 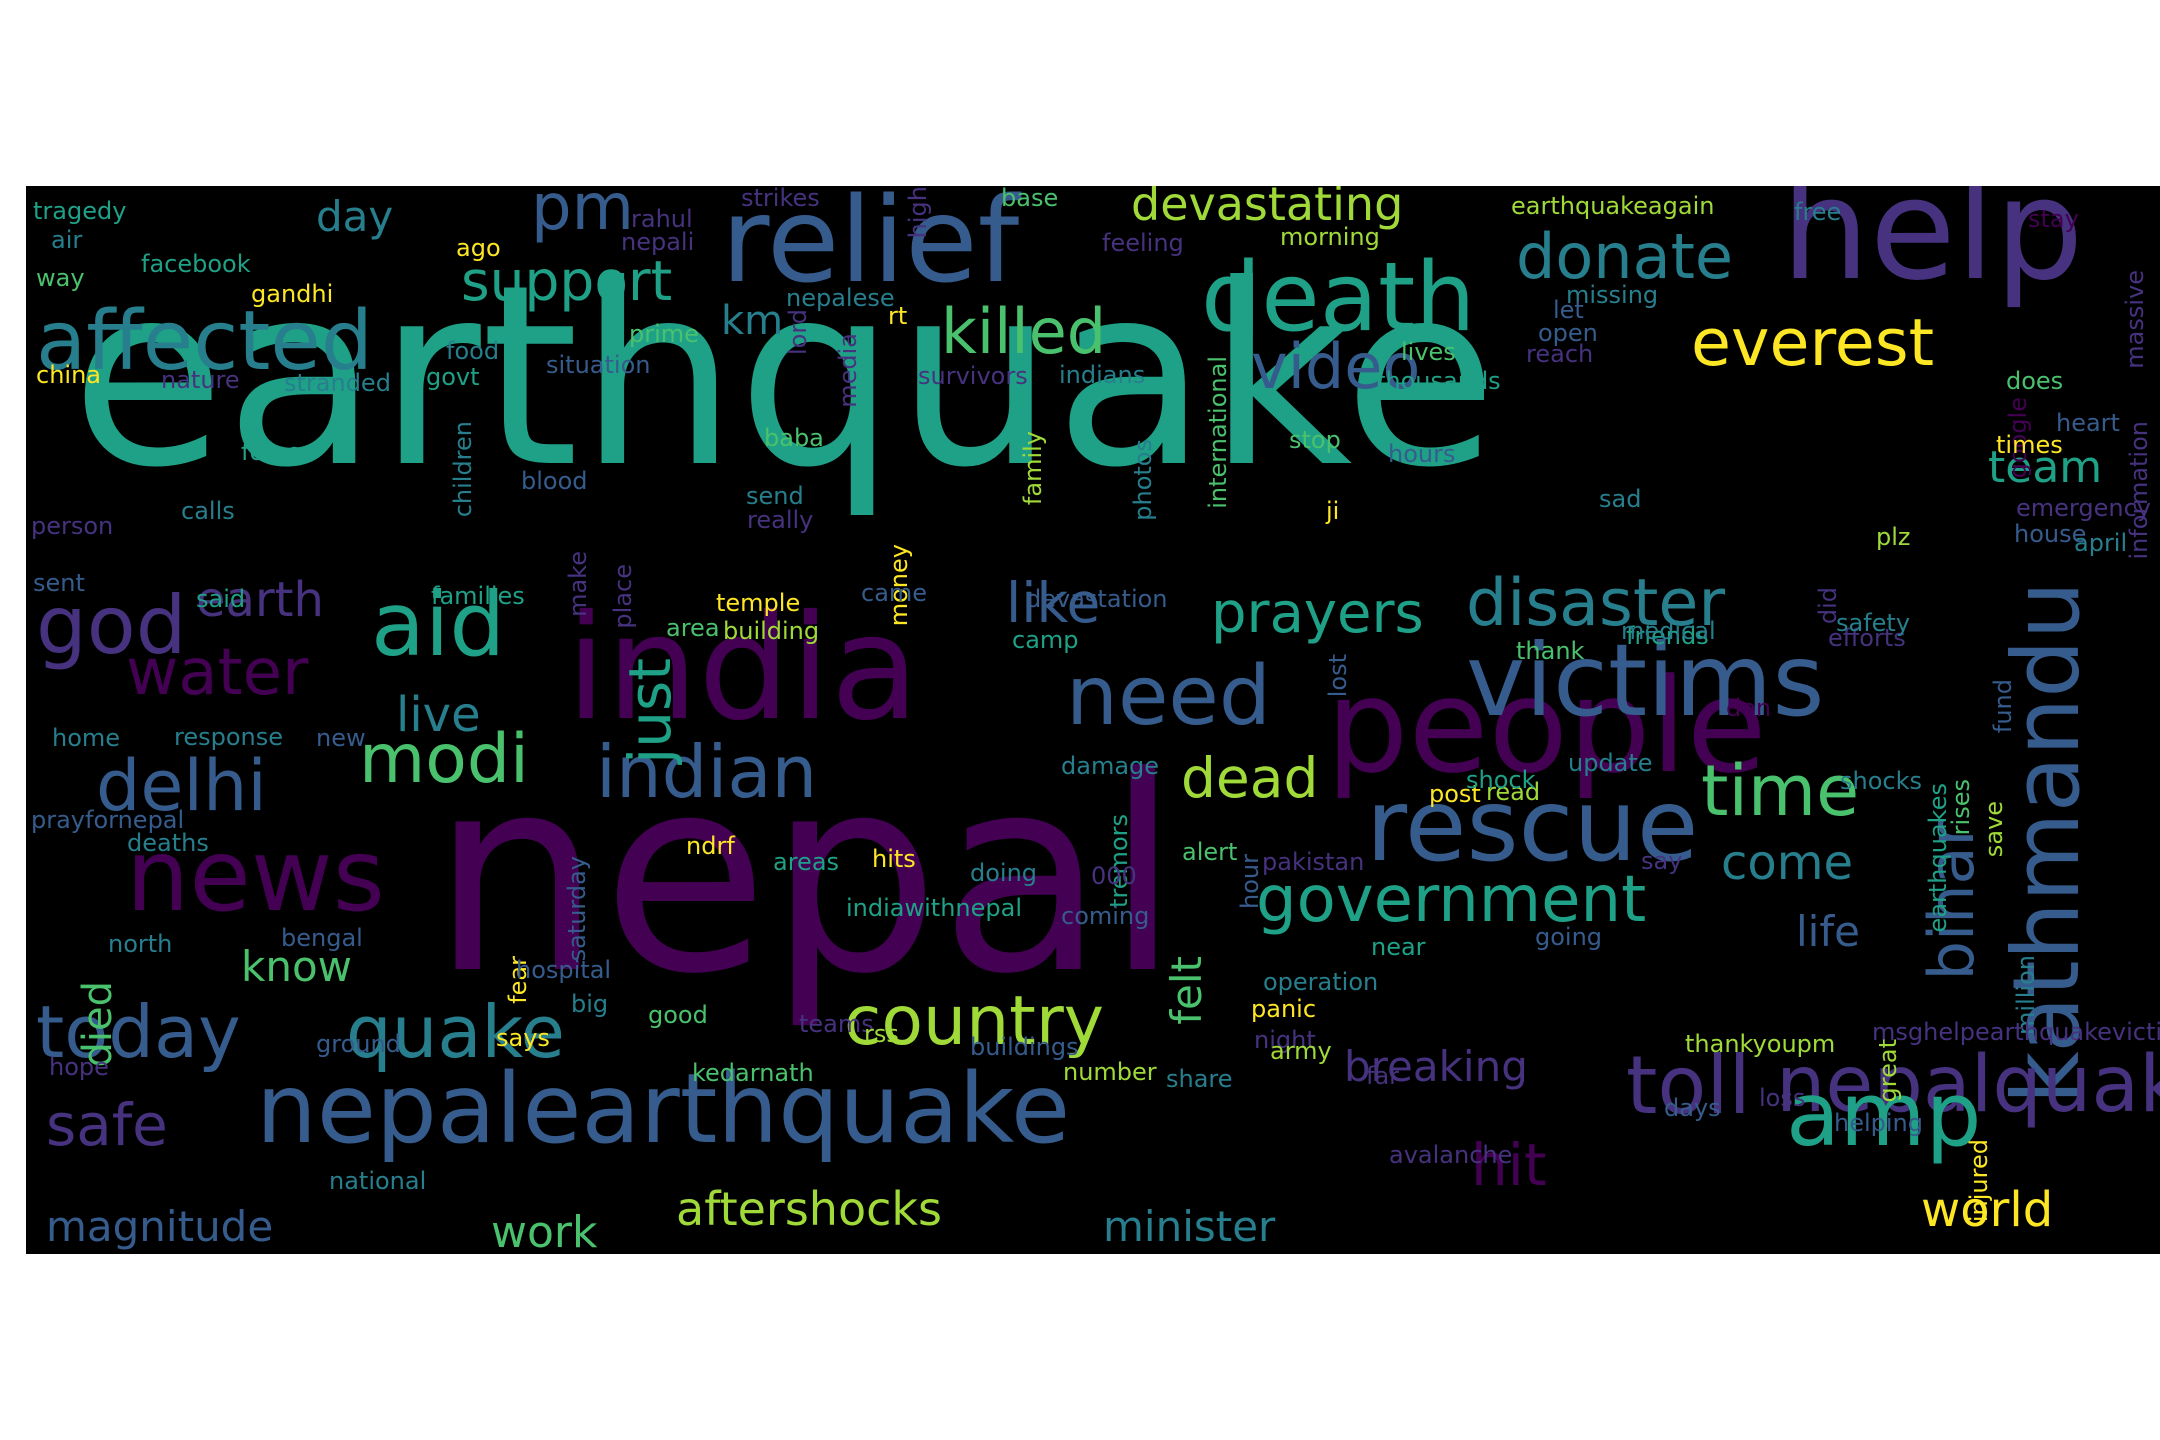 What do you see at coordinates (1546, 726) in the screenshot?
I see `word-people: people` at bounding box center [1546, 726].